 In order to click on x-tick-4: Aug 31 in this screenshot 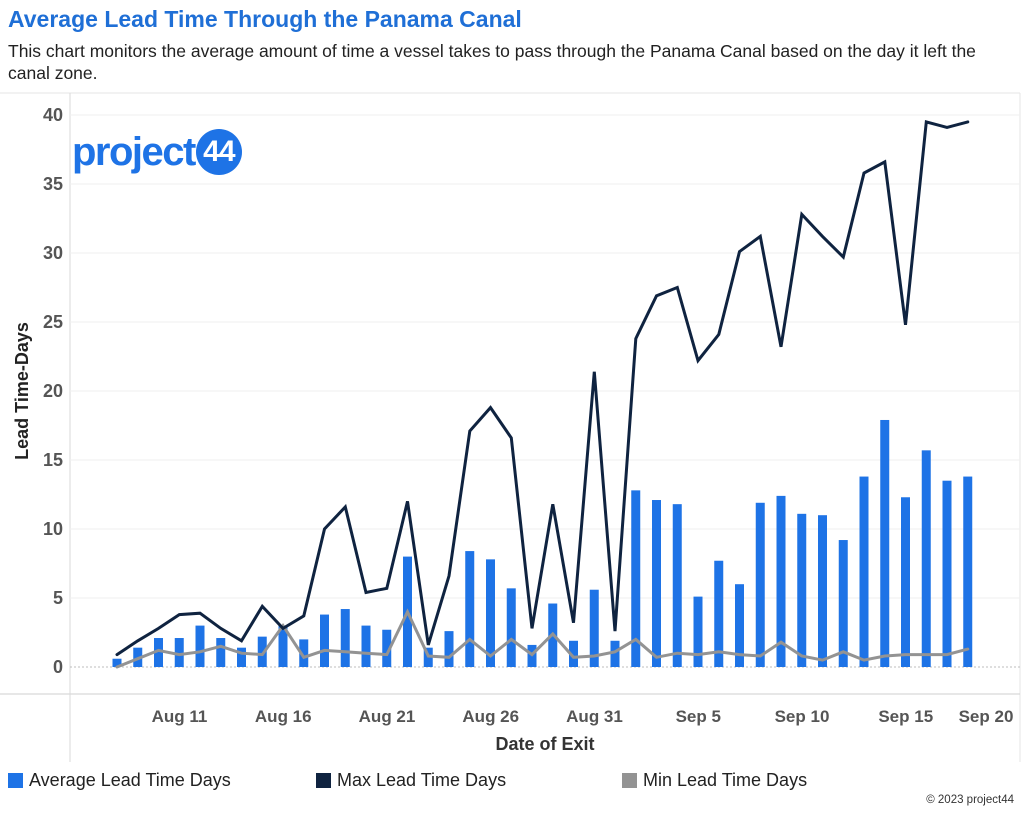, I will do `click(594, 716)`.